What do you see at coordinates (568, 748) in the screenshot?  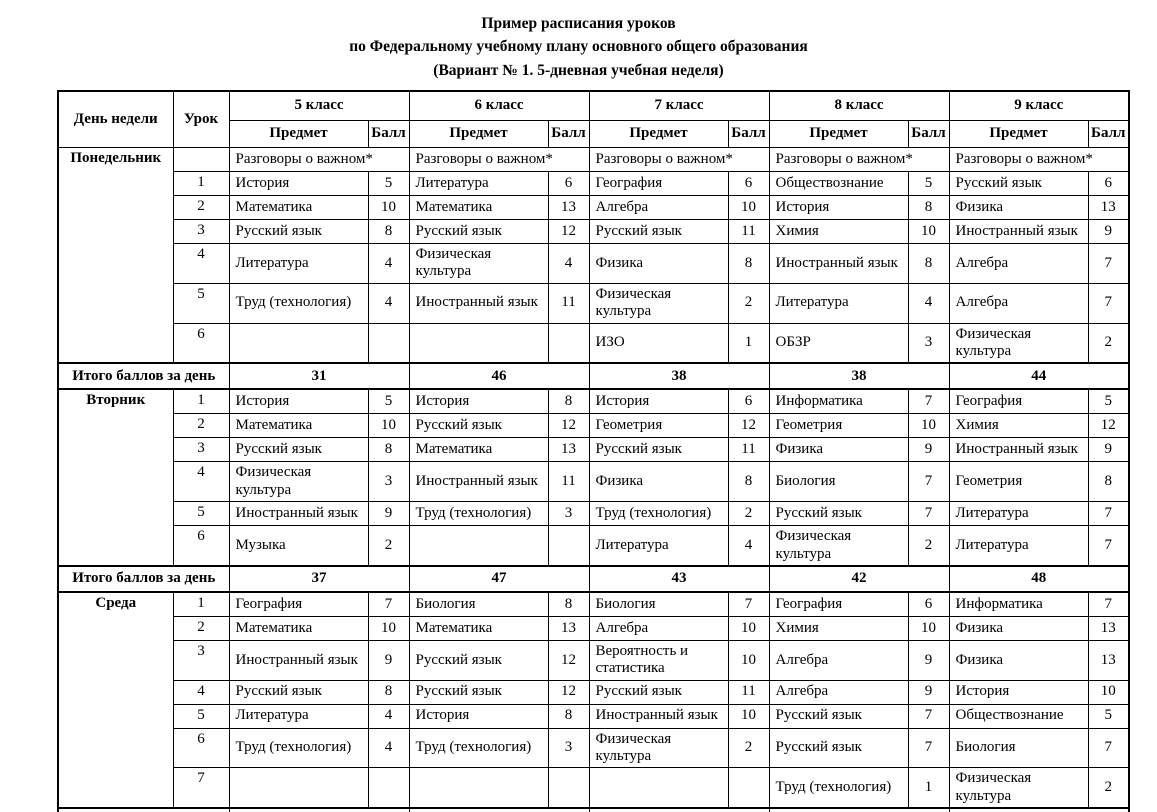 I see `score-cell: 3` at bounding box center [568, 748].